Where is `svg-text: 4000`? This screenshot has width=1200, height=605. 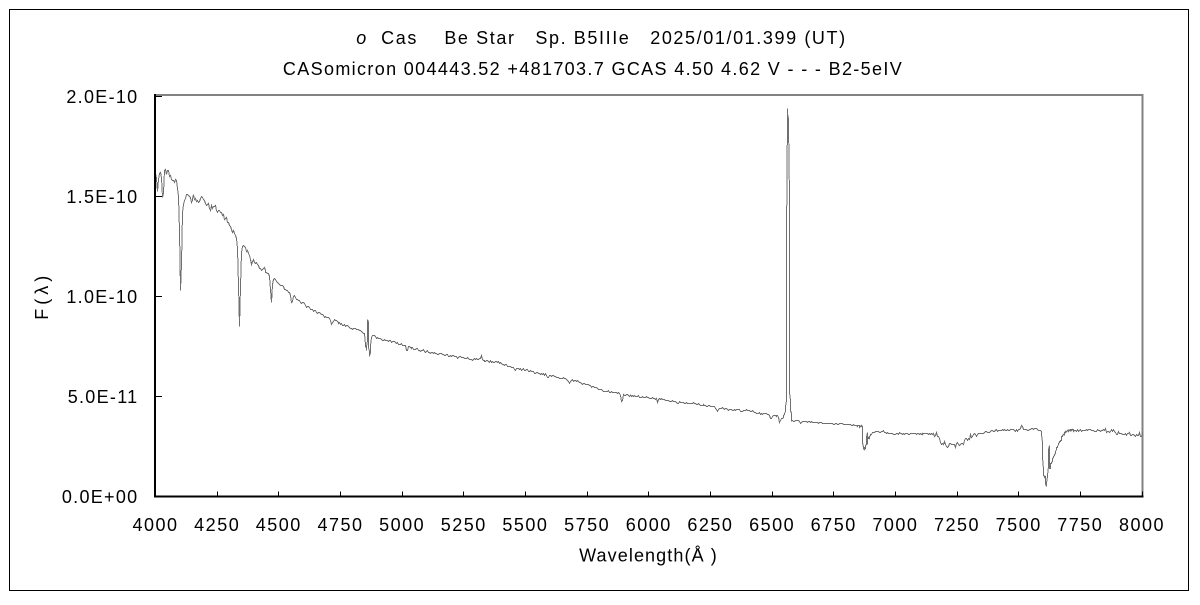 svg-text: 4000 is located at coordinates (155, 525).